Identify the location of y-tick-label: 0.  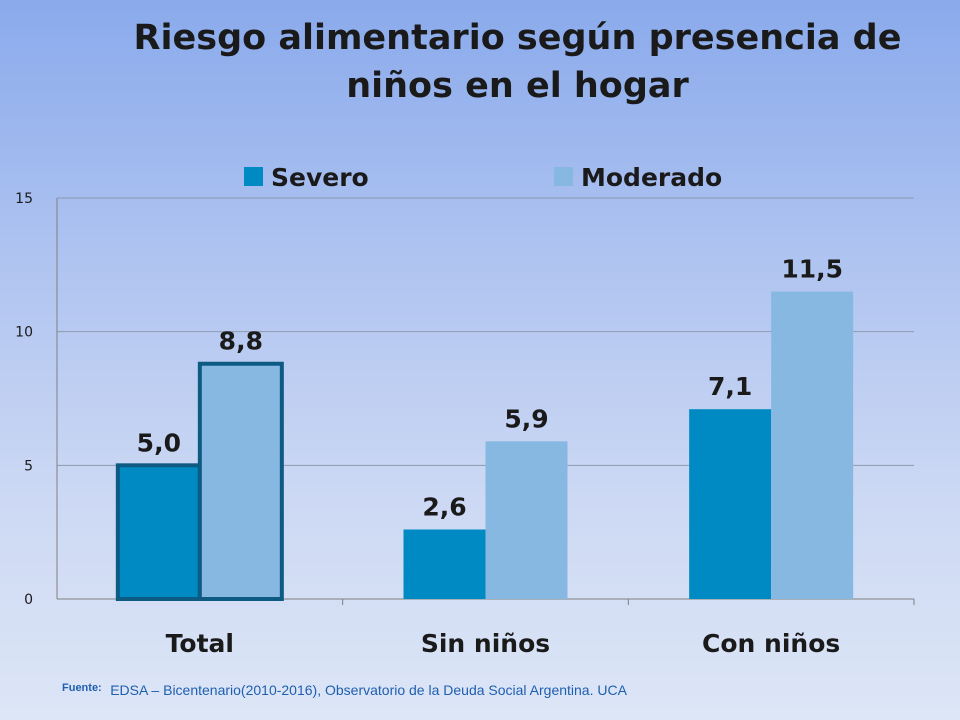
(28, 600).